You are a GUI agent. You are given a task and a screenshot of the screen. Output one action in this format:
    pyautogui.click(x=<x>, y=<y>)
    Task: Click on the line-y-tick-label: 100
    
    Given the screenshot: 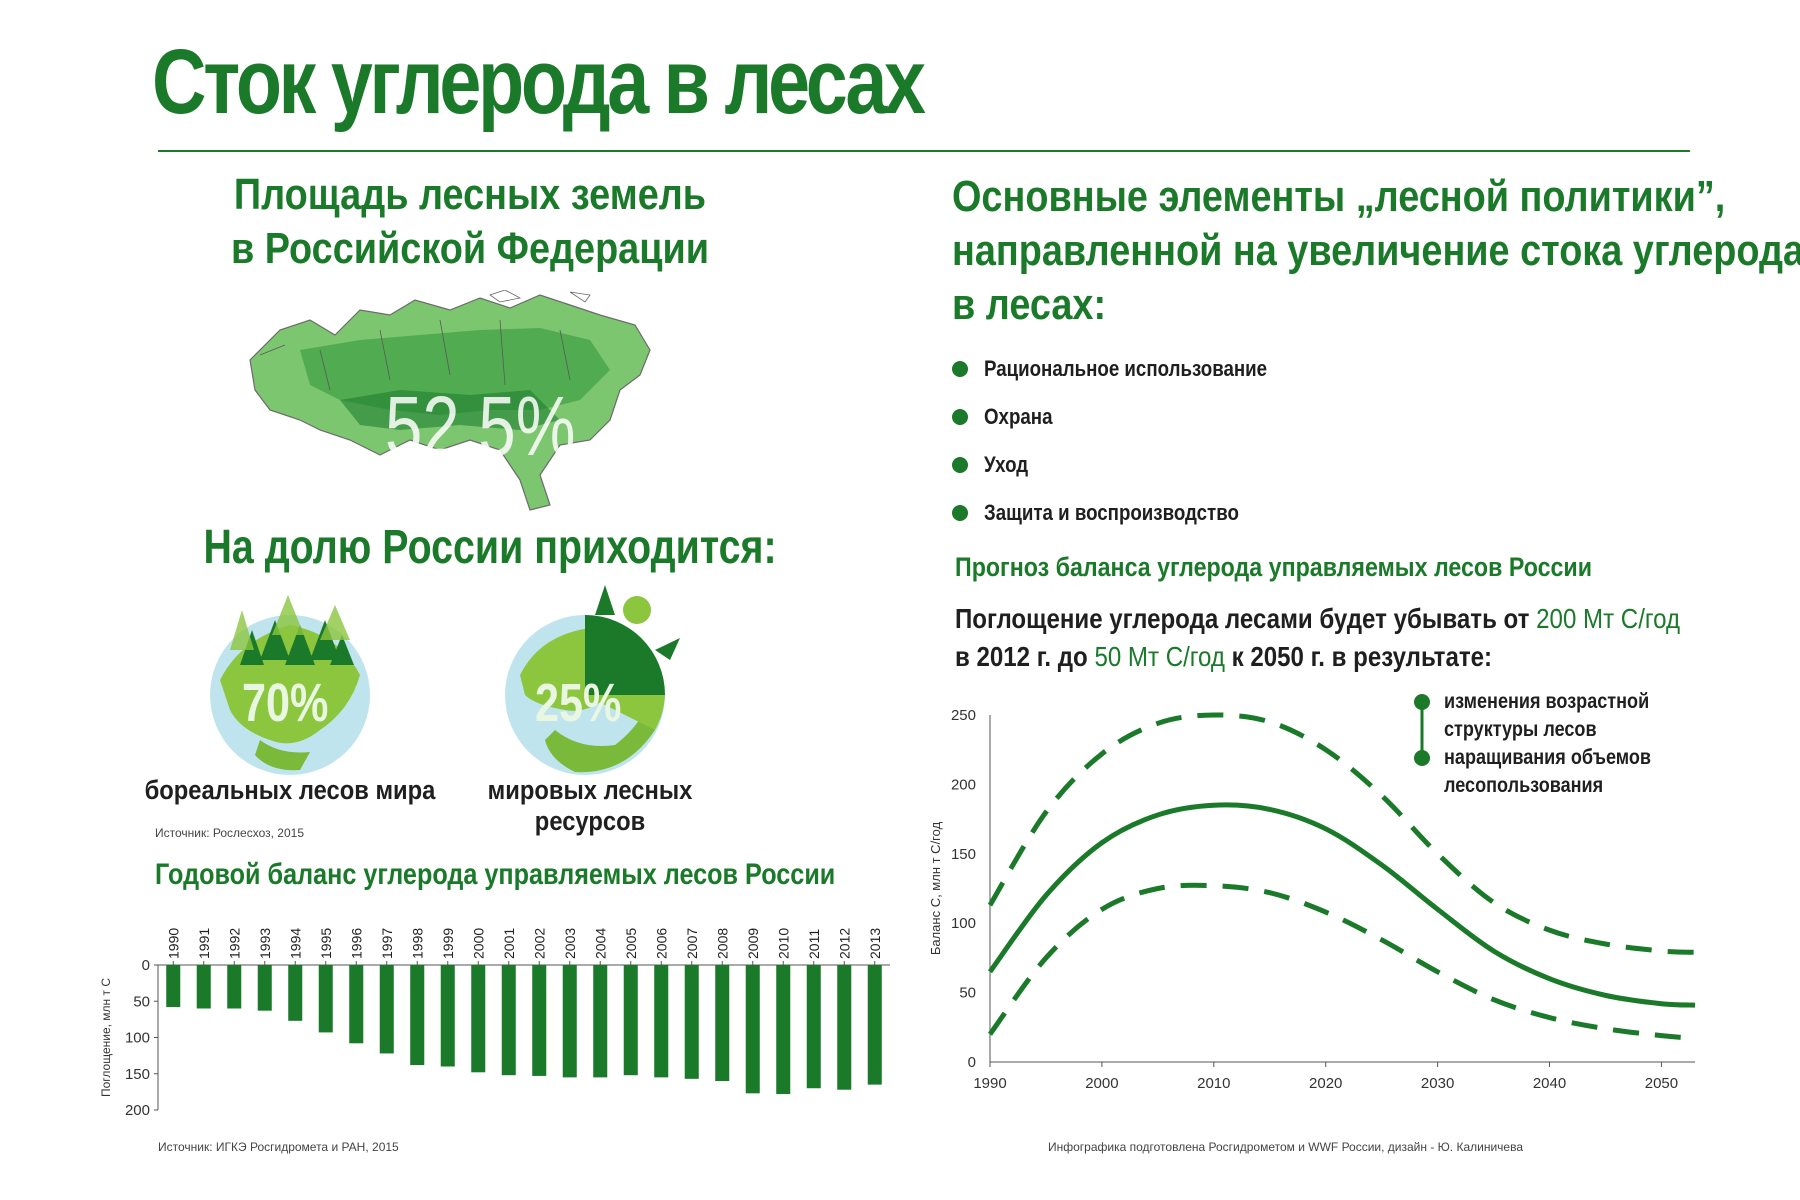 What is the action you would take?
    pyautogui.click(x=963, y=923)
    